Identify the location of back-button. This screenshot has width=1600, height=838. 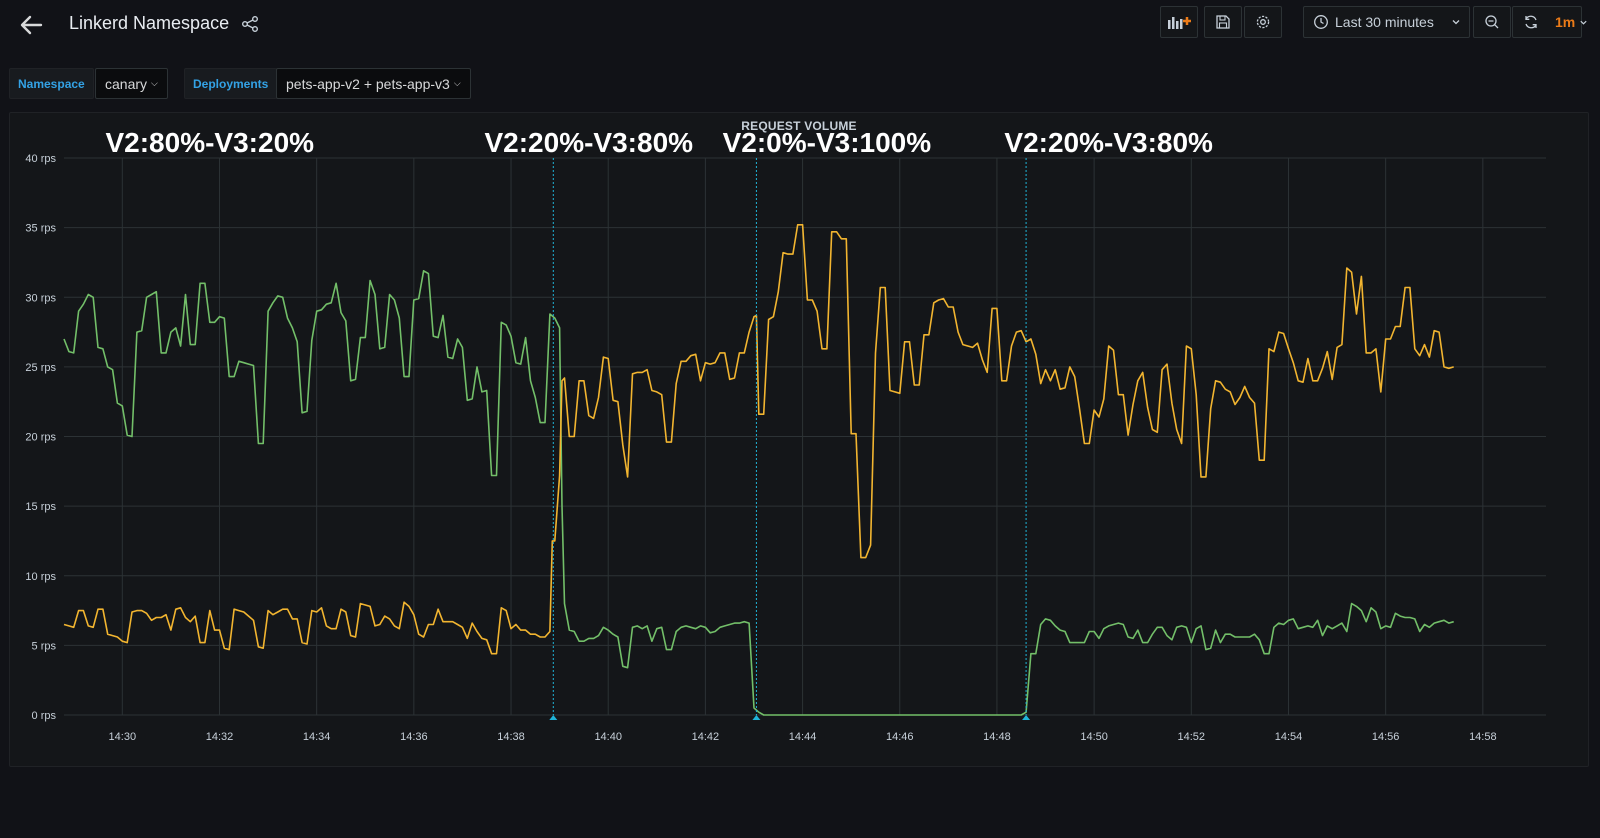
(31, 25).